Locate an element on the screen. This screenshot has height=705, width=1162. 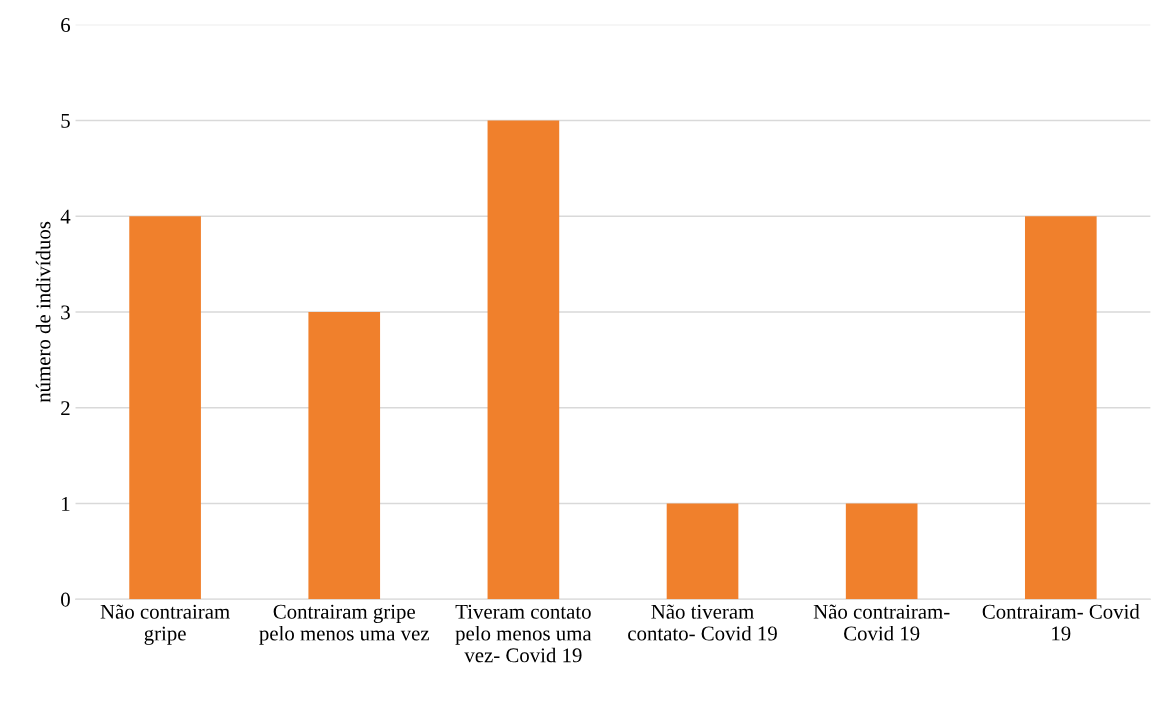
y-tick-label: 1 is located at coordinates (66, 503).